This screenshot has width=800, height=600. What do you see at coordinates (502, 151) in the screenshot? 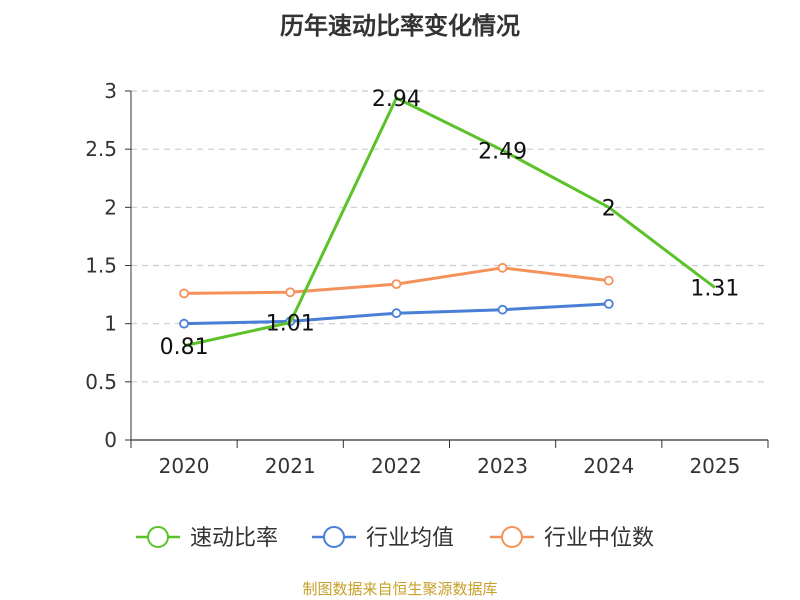
I see `data-label: 2.49` at bounding box center [502, 151].